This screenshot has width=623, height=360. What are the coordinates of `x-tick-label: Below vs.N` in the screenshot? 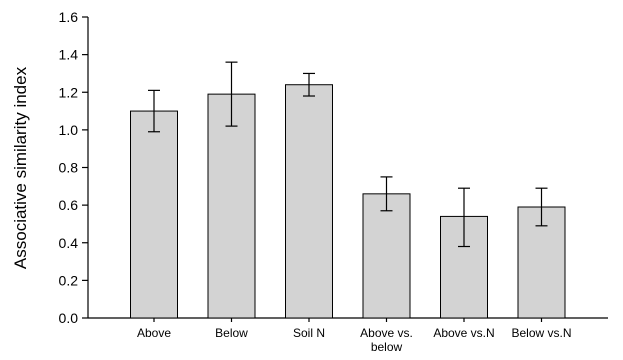 It's located at (541, 333).